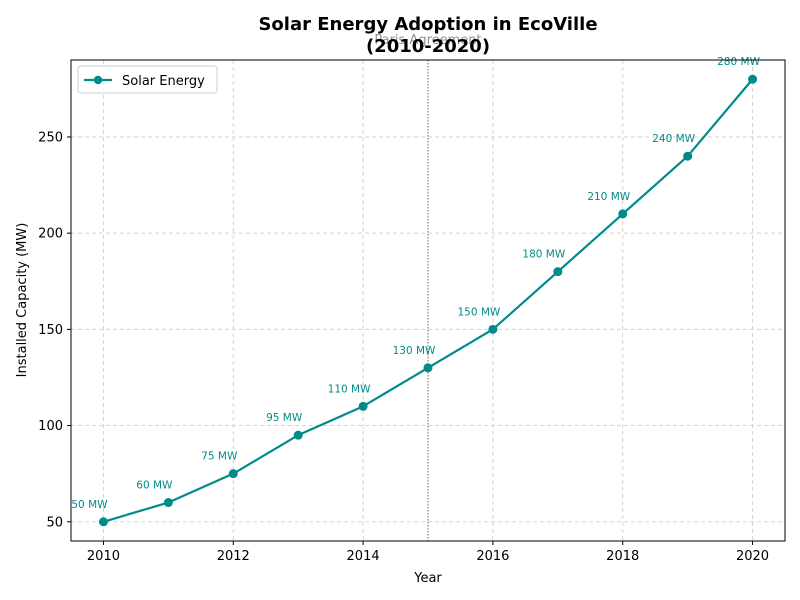  I want to click on legend-box, so click(147, 79).